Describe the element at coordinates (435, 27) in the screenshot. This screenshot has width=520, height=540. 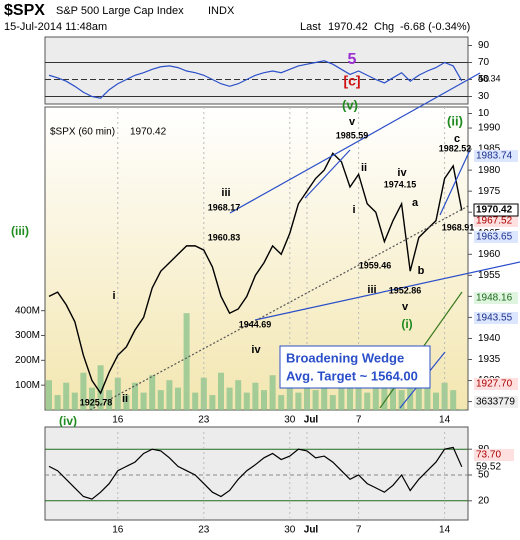
I see `chg-value: -6.68 (-0.34%)` at that location.